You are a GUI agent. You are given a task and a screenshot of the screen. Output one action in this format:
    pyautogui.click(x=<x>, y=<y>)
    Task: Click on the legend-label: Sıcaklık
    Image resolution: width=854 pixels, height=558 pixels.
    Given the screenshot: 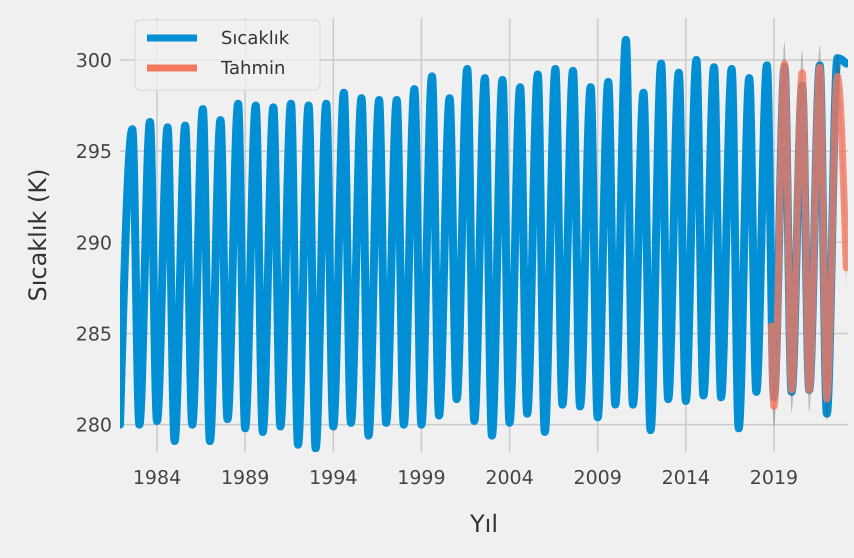 What is the action you would take?
    pyautogui.click(x=255, y=38)
    